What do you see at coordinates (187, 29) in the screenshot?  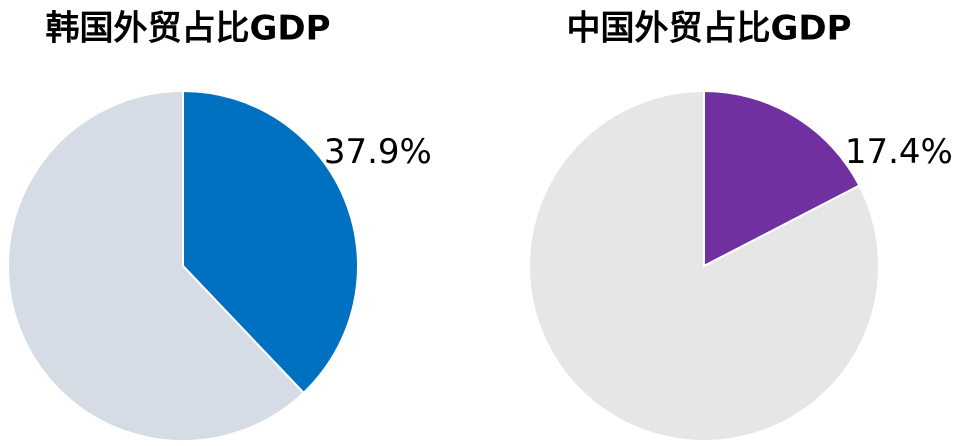 I see `chart-title: 韩国外贸占比GDP` at bounding box center [187, 29].